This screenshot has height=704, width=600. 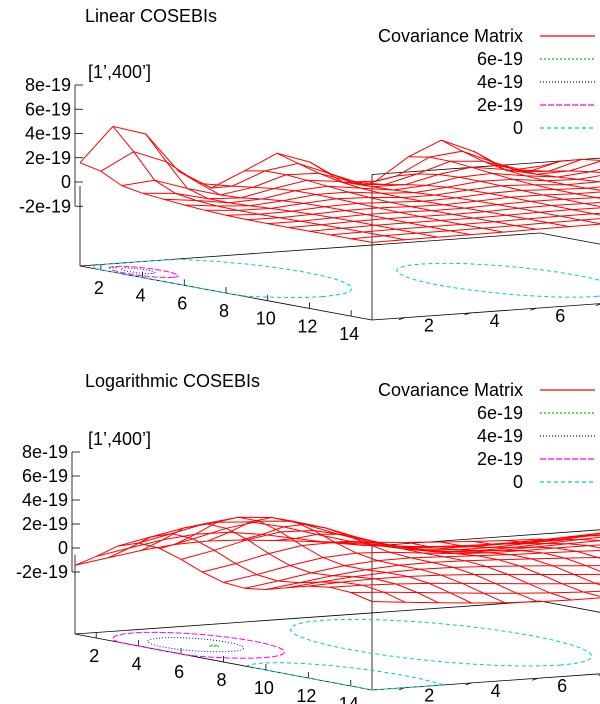 What do you see at coordinates (45, 476) in the screenshot?
I see `z-tick-label: 6e-19` at bounding box center [45, 476].